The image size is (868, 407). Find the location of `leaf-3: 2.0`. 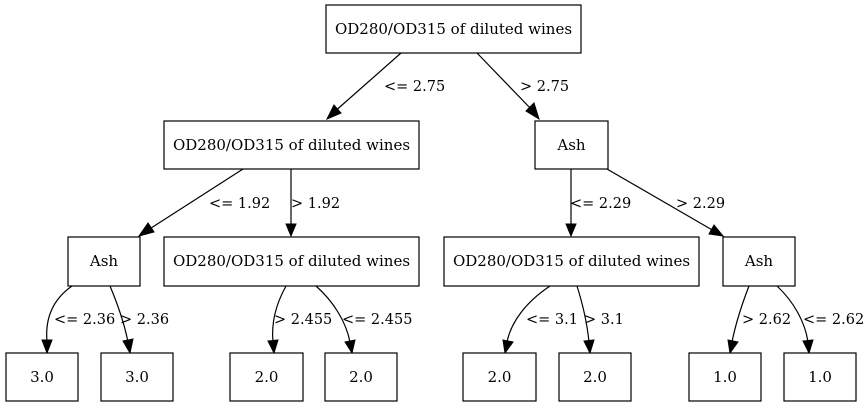

leaf-3: 2.0 is located at coordinates (266, 377).